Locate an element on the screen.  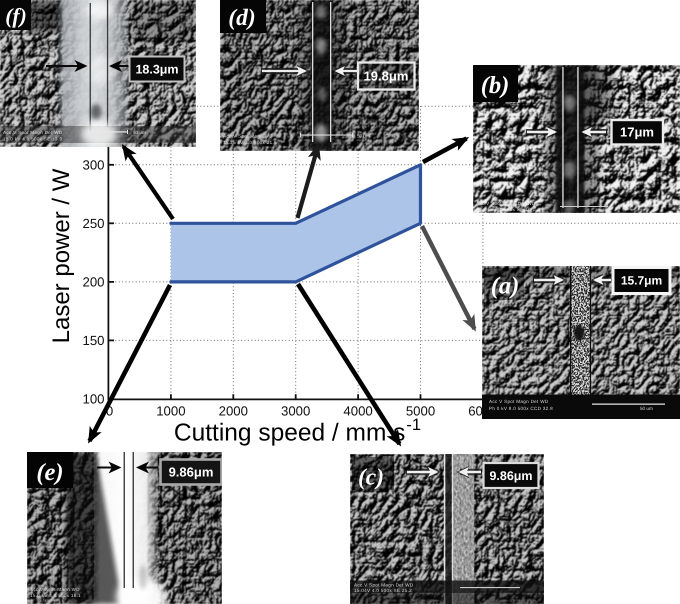
svg-text: 15.25 kV 4.0 500x 21.6 is located at coordinates (250, 142).